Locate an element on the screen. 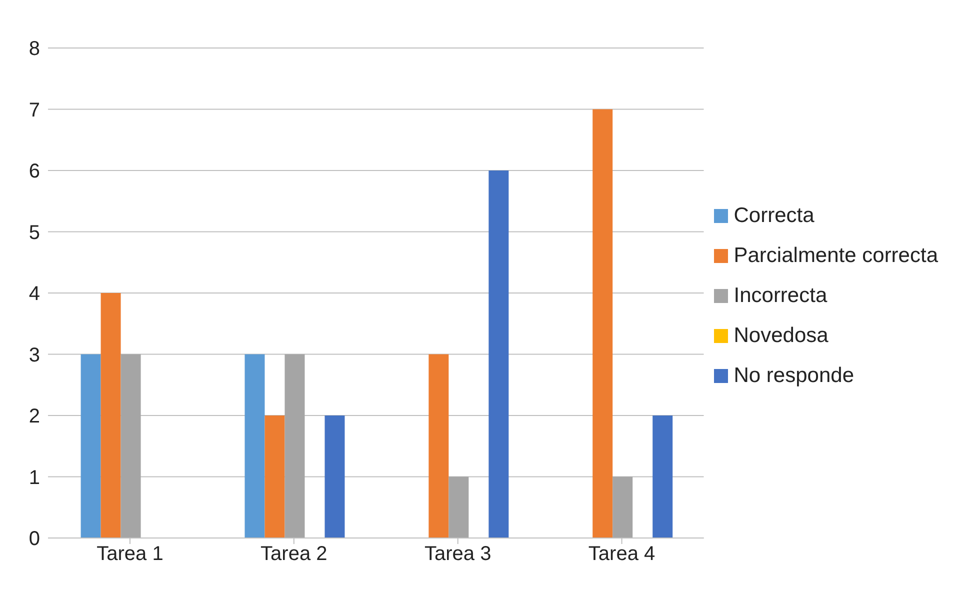 The height and width of the screenshot is (589, 957). y-tick-label: 5 is located at coordinates (34, 233).